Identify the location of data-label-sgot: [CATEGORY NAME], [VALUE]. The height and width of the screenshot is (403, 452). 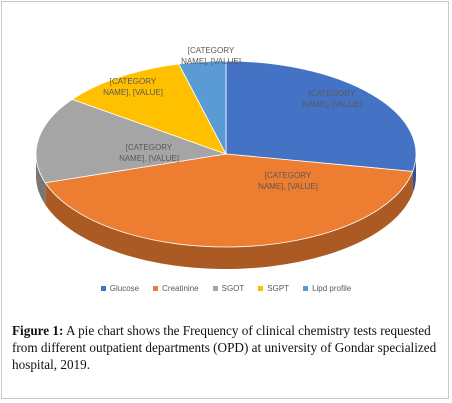
(149, 153).